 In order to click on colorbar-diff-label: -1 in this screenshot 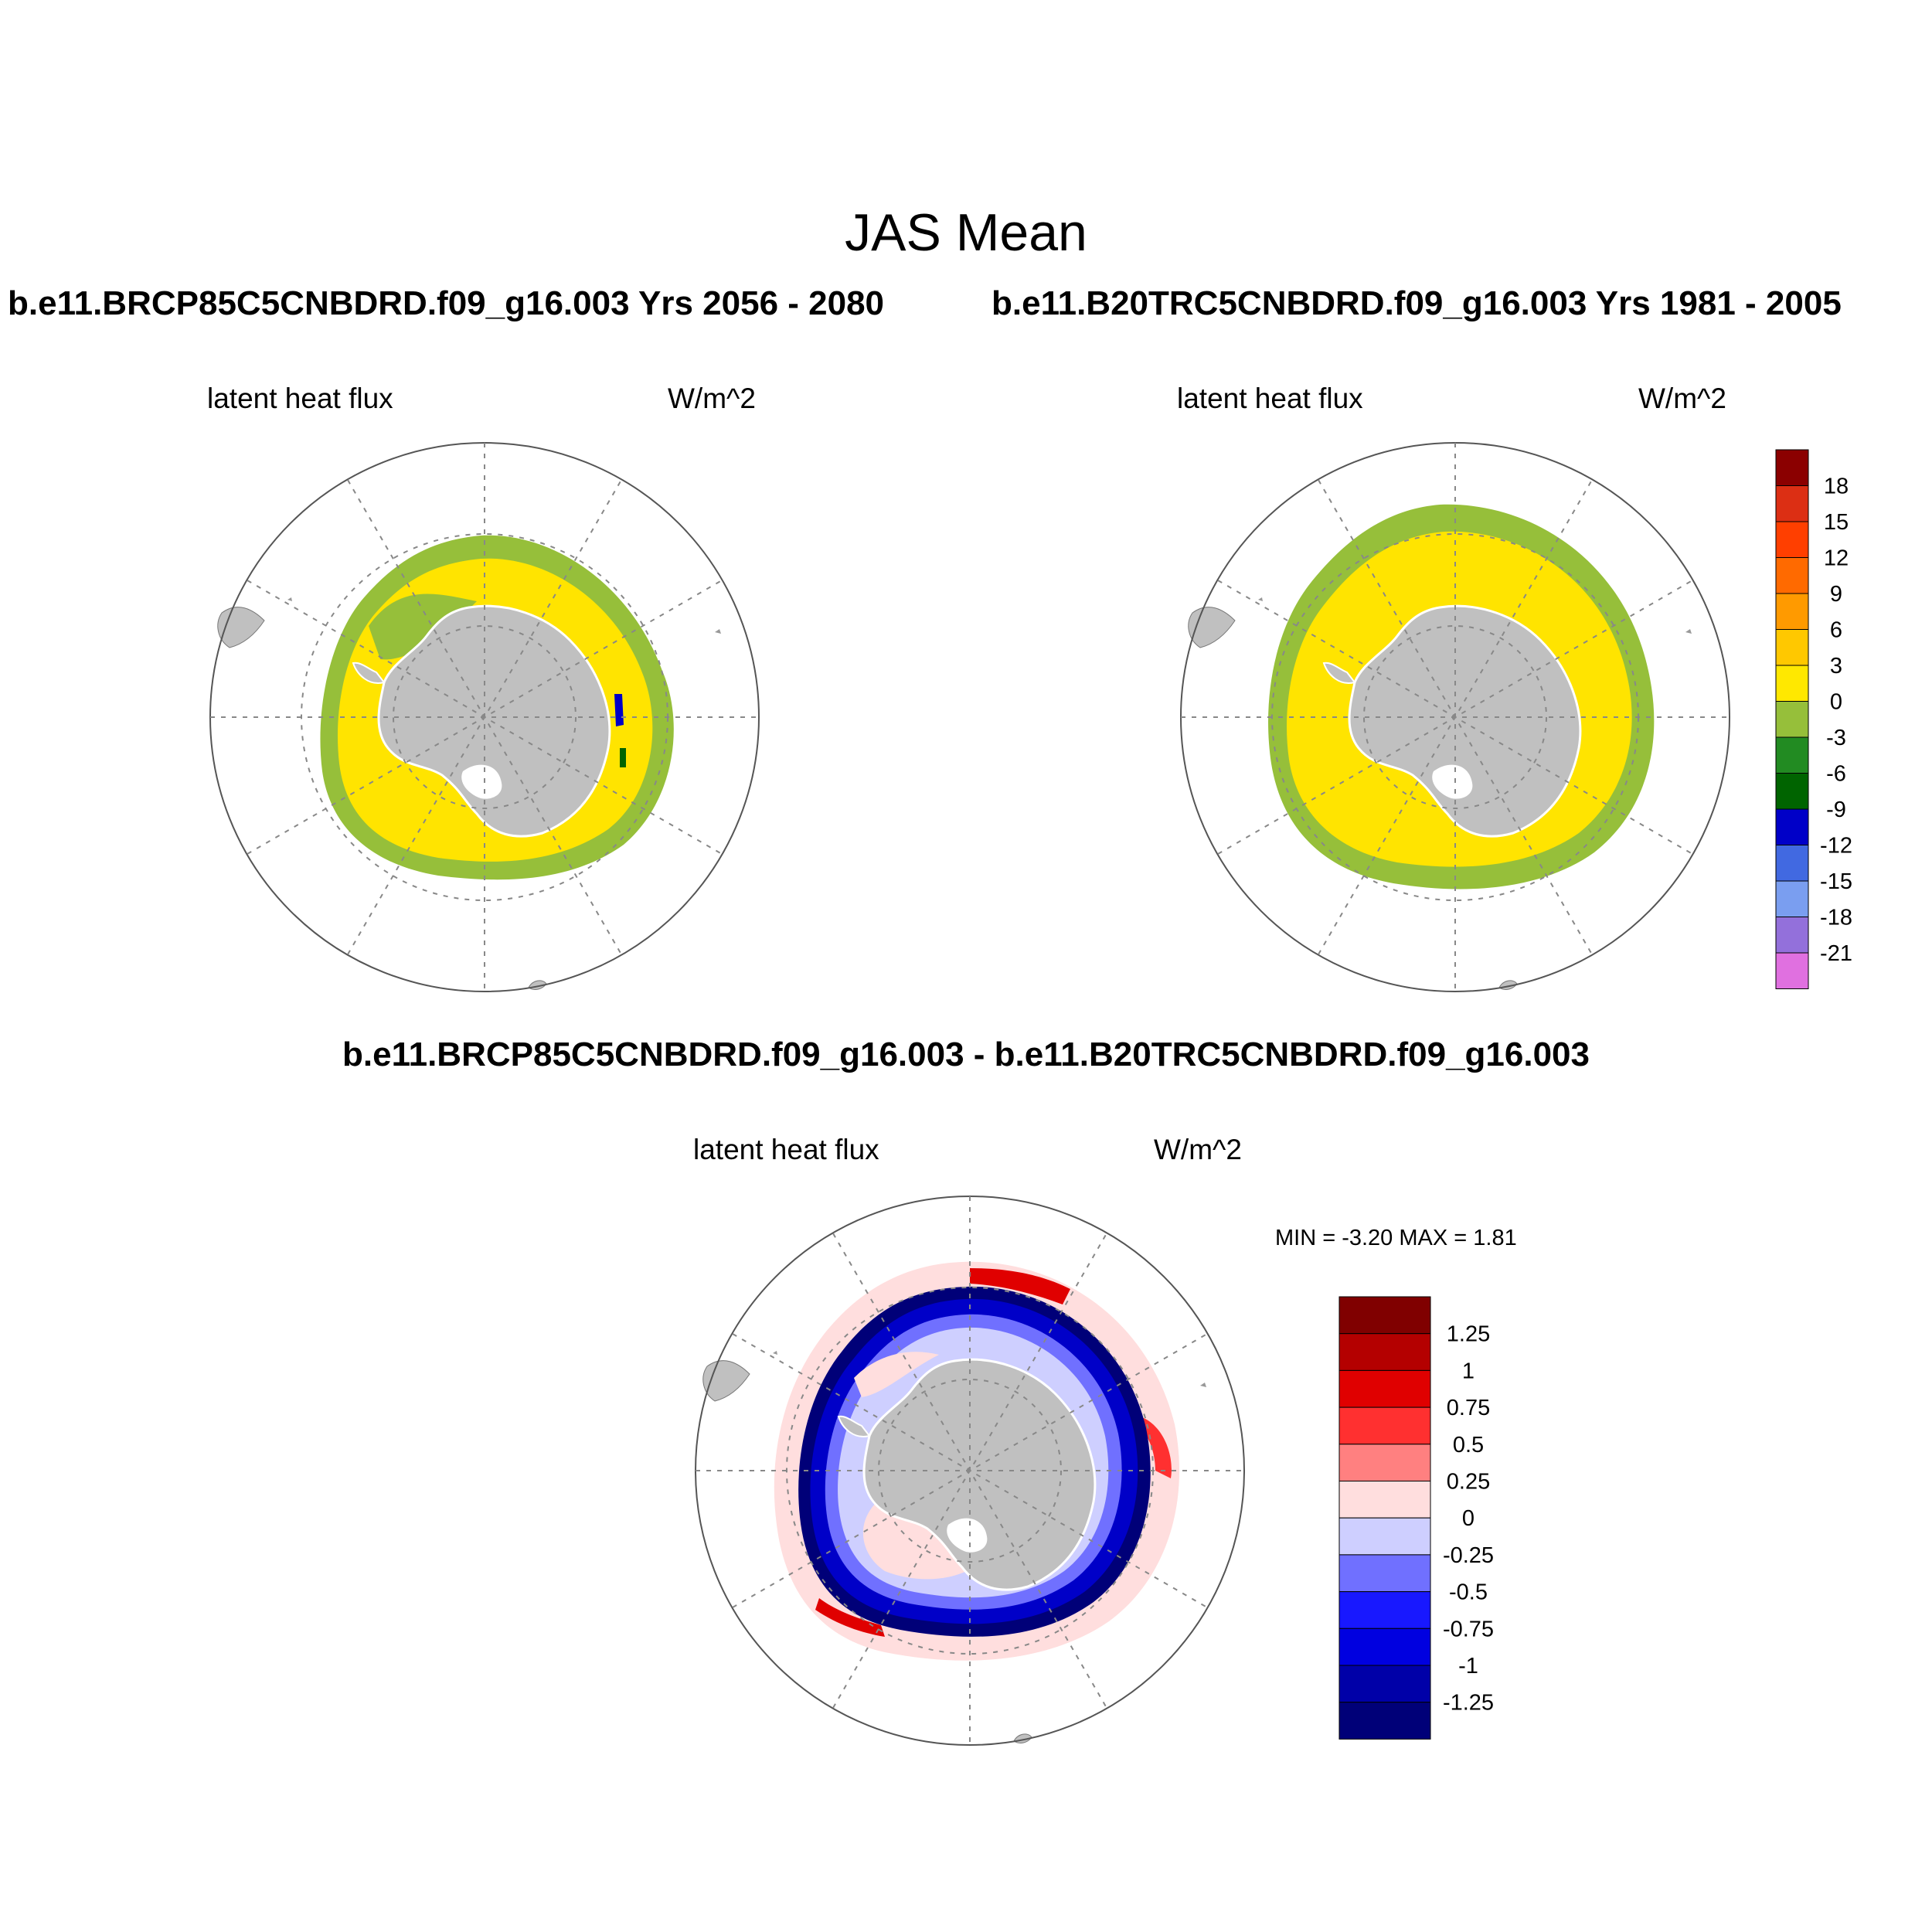, I will do `click(1468, 1667)`.